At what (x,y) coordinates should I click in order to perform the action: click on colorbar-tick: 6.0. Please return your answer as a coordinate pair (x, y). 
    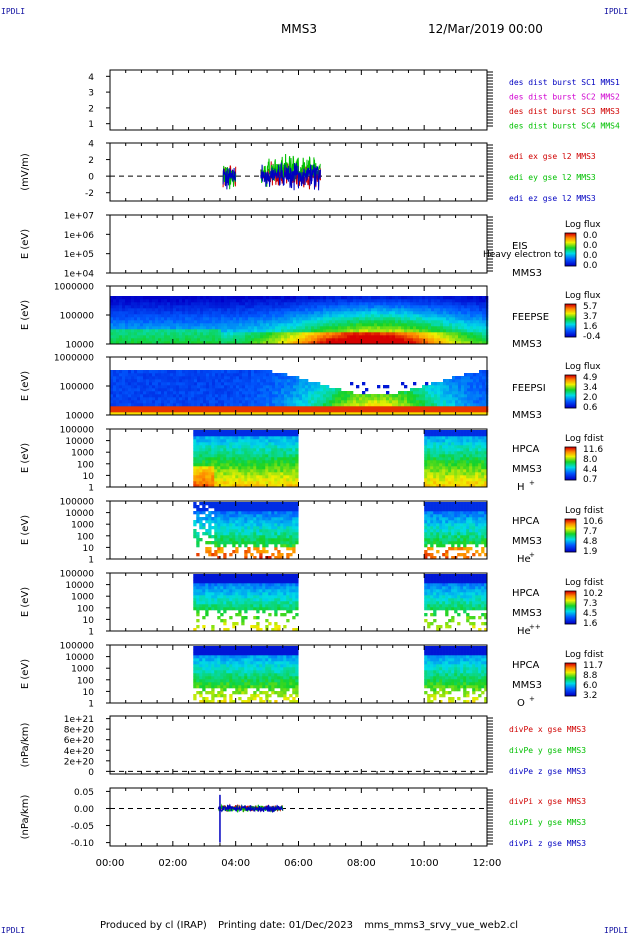
    Looking at the image, I should click on (590, 686).